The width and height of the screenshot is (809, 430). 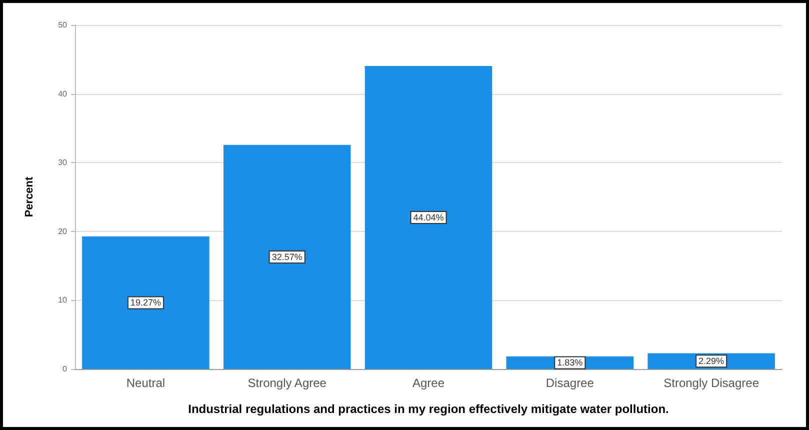 I want to click on x-tick-label: Strongly Agree, so click(x=287, y=383).